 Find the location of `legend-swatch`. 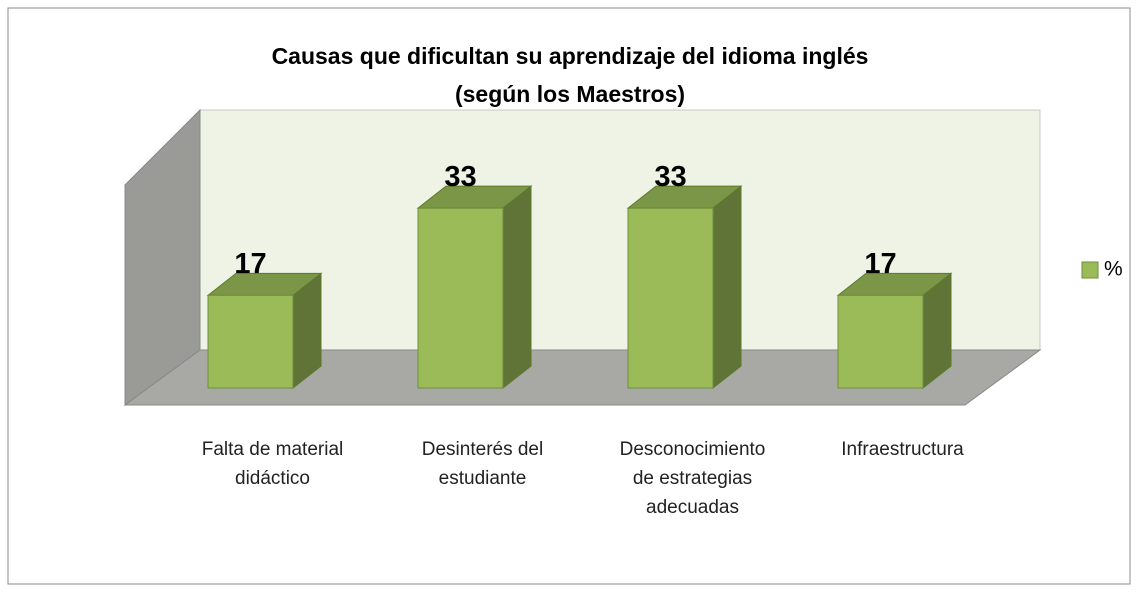

legend-swatch is located at coordinates (1090, 270).